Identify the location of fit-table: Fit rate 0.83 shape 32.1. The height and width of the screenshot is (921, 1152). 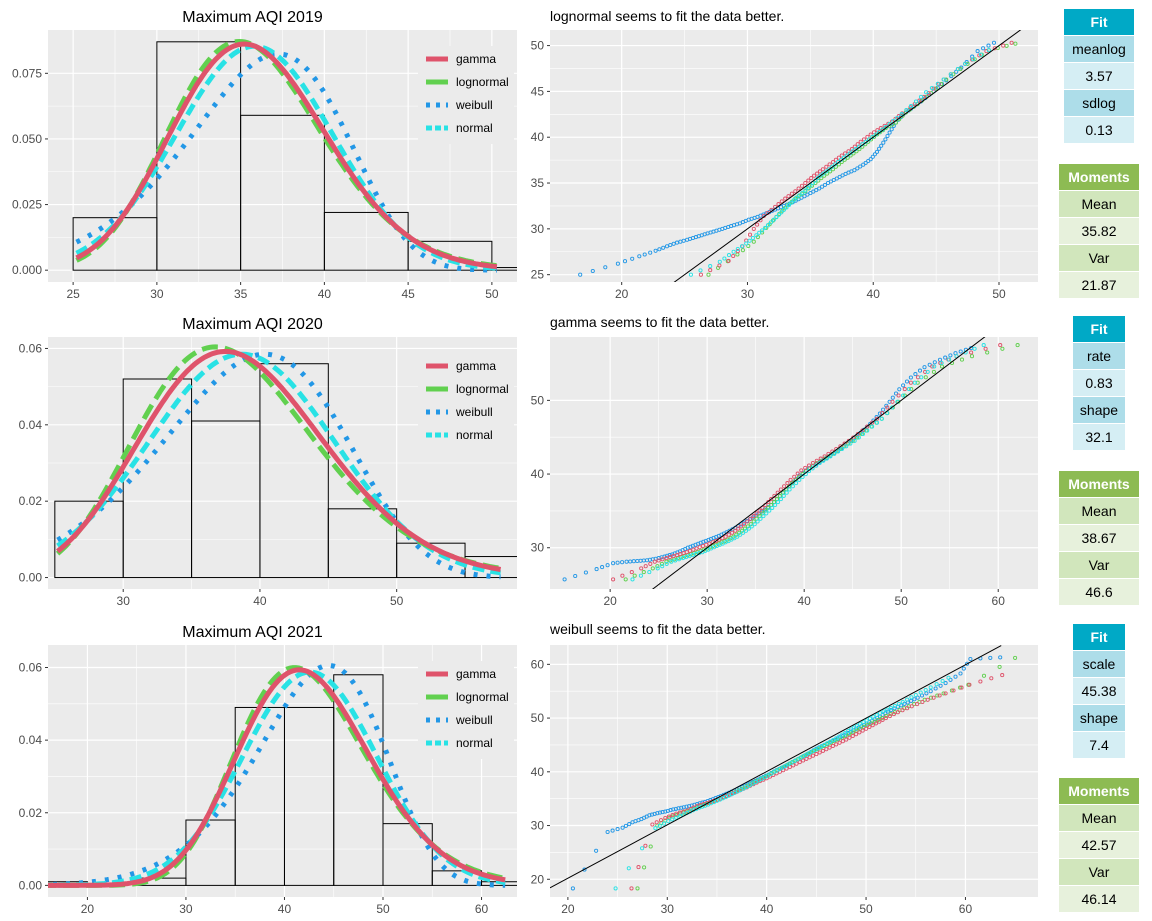
(1099, 383).